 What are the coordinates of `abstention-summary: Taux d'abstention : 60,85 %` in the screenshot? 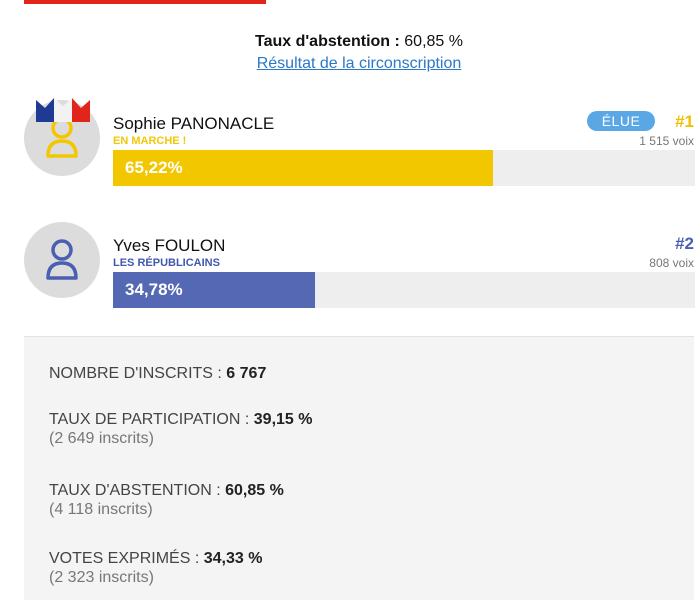 It's located at (350, 42).